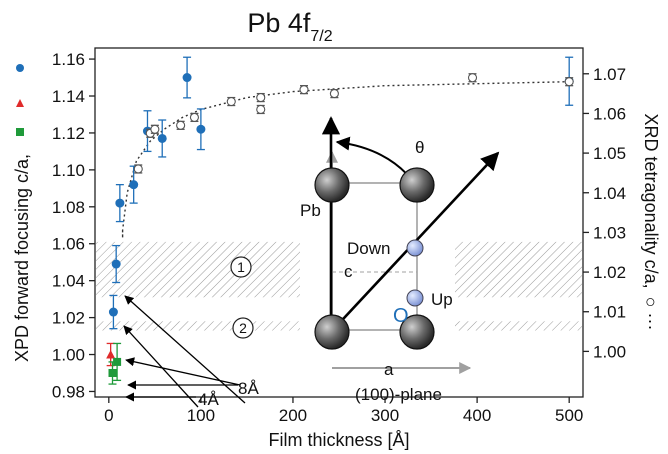 The height and width of the screenshot is (454, 668). Describe the element at coordinates (289, 26) in the screenshot. I see `chart-title: Pb 4f7/2` at that location.